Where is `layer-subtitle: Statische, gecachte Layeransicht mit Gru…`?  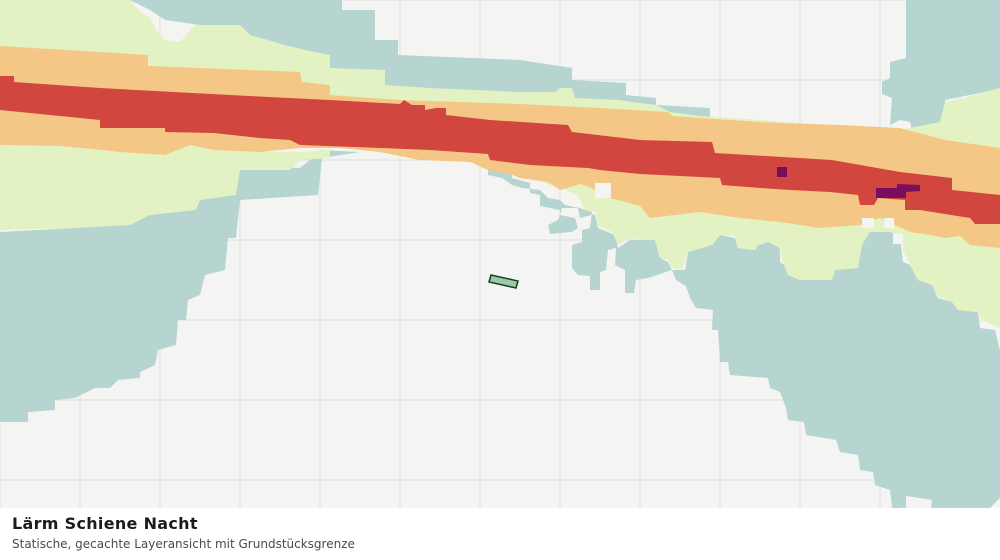
layer-subtitle: Statische, gecachte Layeransicht mit Gru… is located at coordinates (183, 544).